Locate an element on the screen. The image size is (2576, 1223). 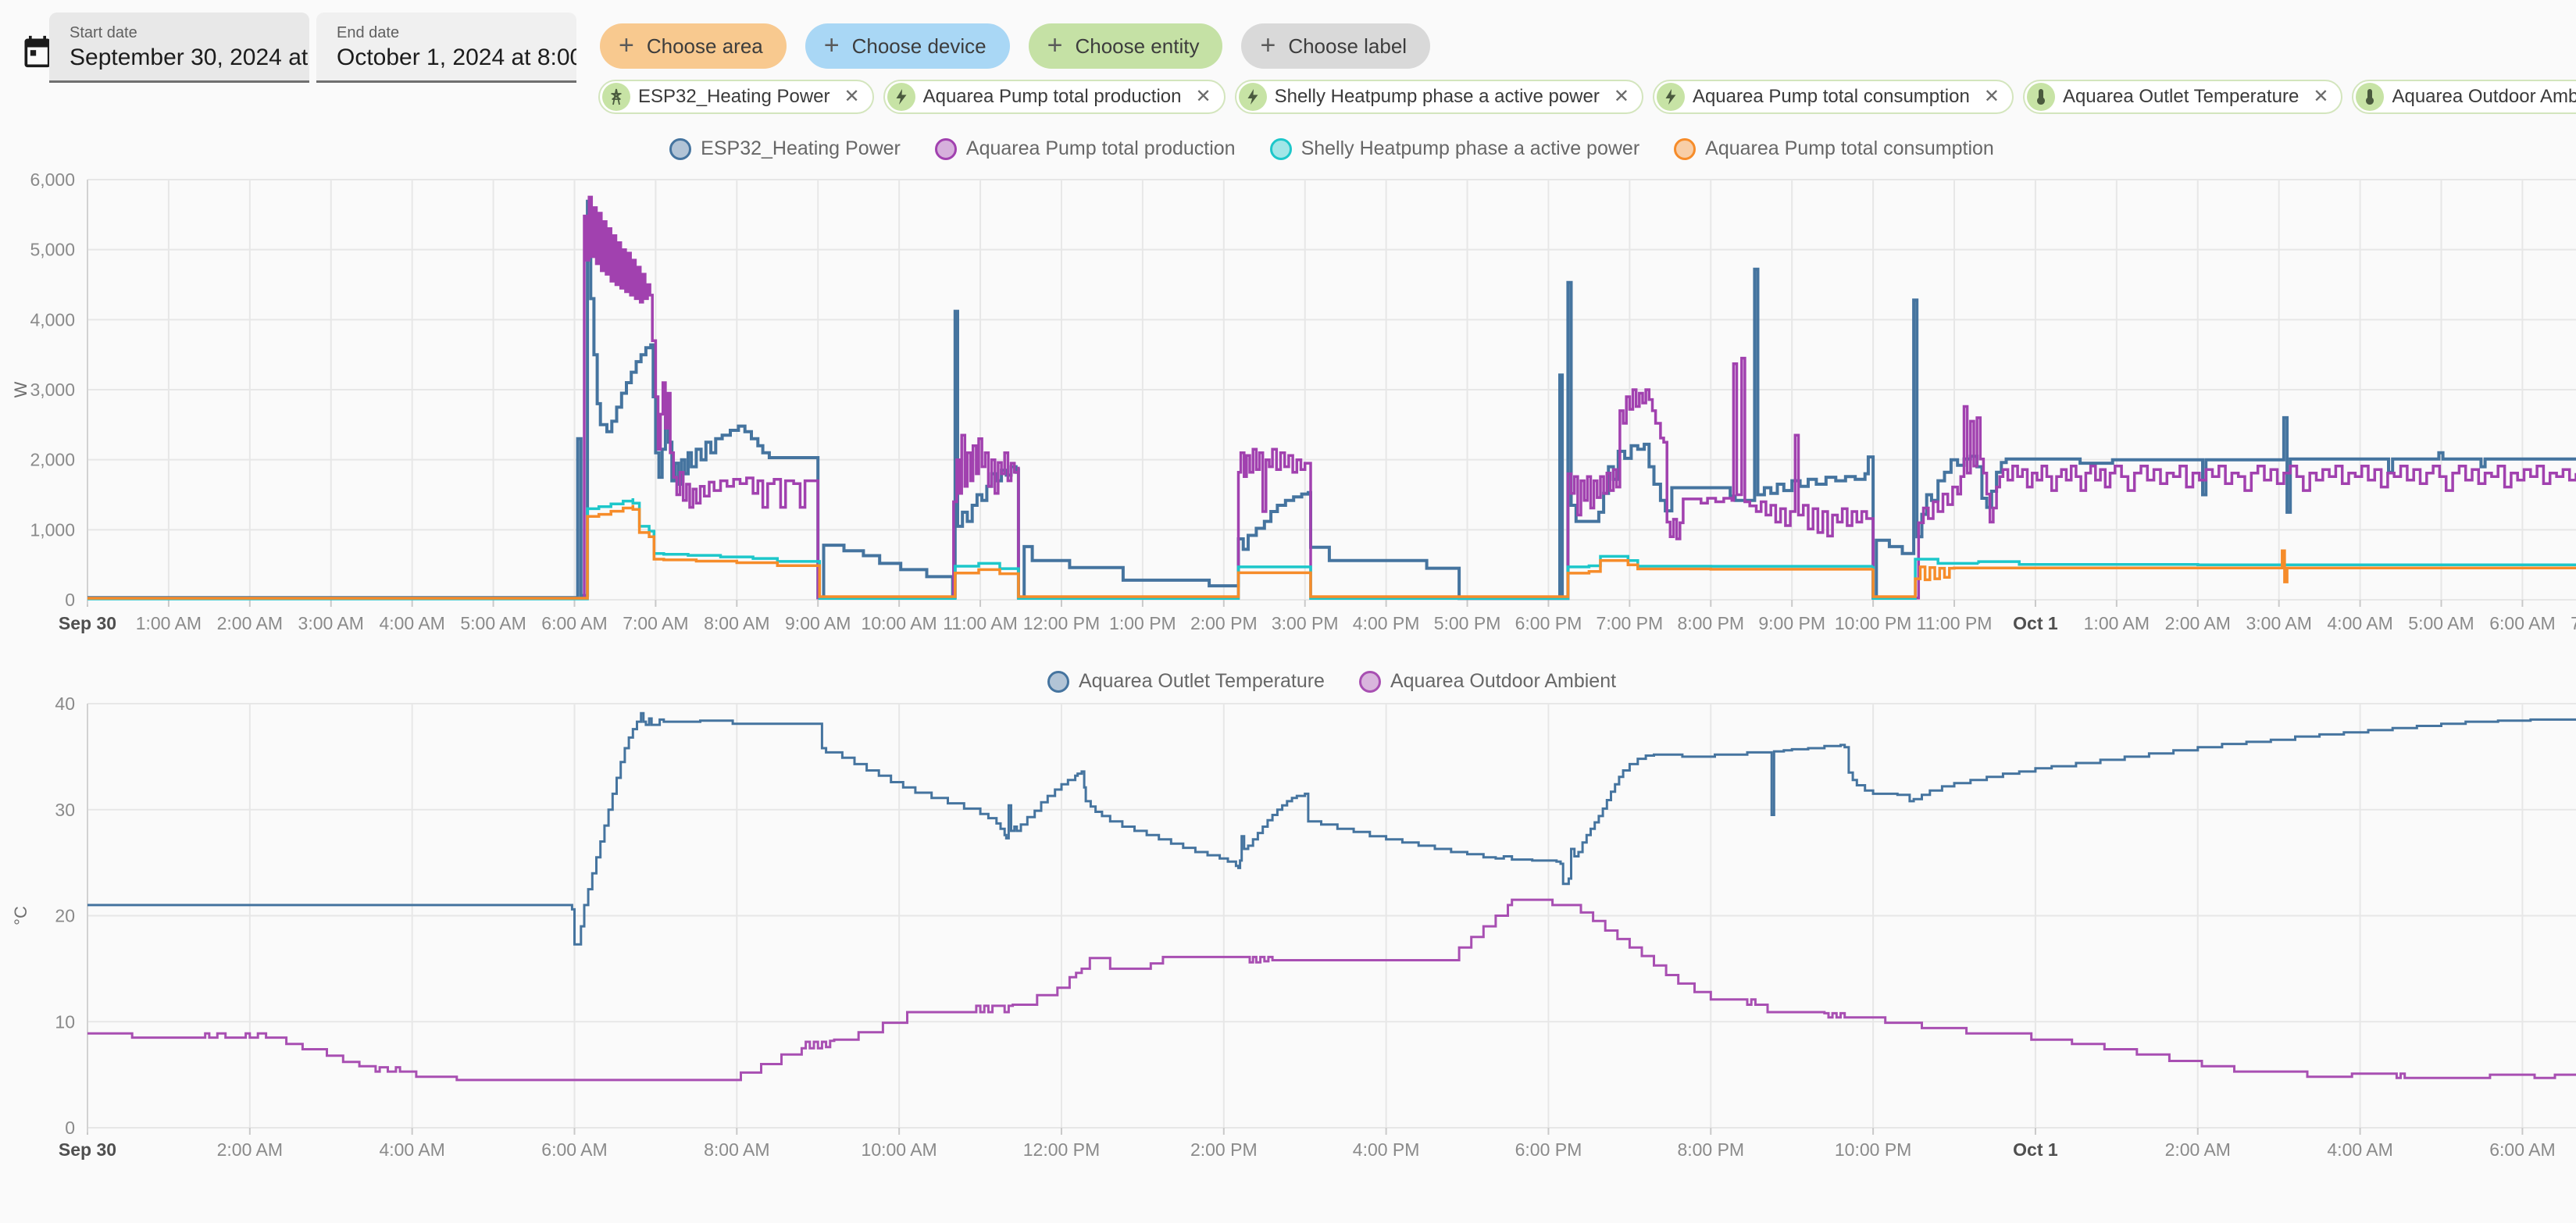
start-date-field: Start date September 30, 2024 at 12:00 A is located at coordinates (179, 47).